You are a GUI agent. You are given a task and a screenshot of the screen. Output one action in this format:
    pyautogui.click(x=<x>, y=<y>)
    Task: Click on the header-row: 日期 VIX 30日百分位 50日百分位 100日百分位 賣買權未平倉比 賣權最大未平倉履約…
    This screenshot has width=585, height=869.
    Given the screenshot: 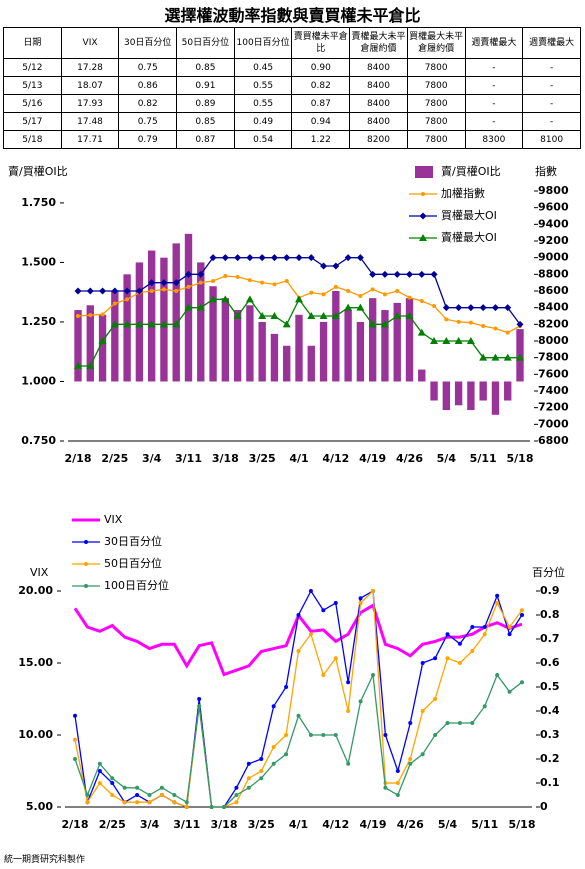 What is the action you would take?
    pyautogui.click(x=292, y=43)
    